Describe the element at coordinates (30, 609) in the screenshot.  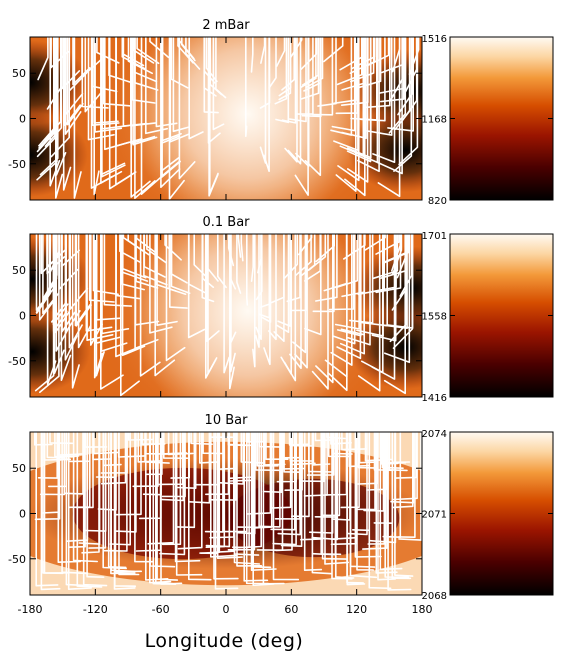
I see `x-tick-label: -180` at that location.